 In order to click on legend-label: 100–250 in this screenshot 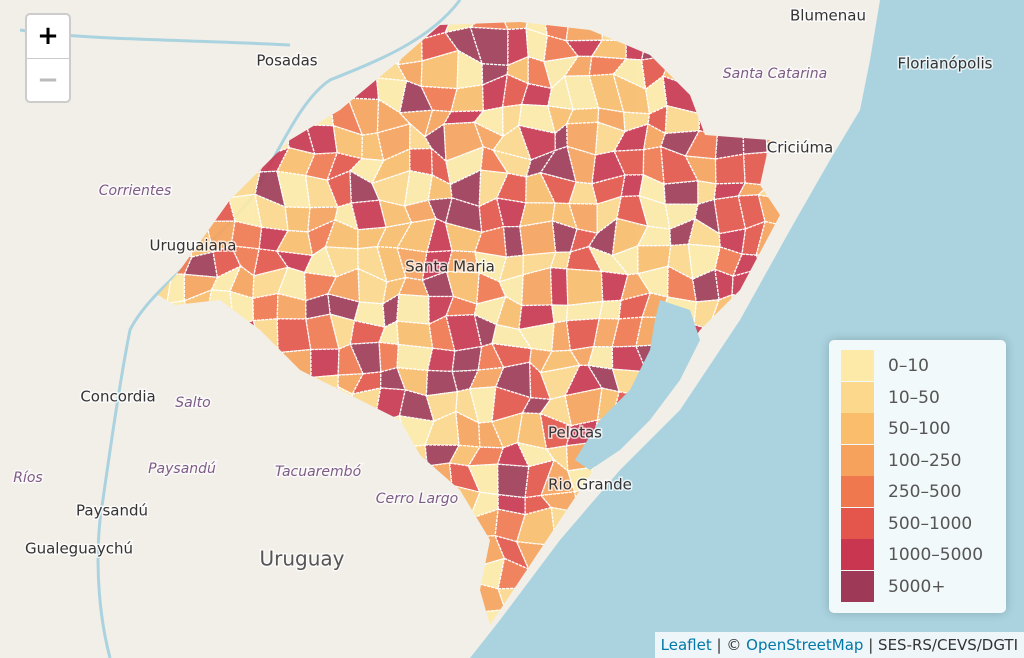, I will do `click(925, 460)`.